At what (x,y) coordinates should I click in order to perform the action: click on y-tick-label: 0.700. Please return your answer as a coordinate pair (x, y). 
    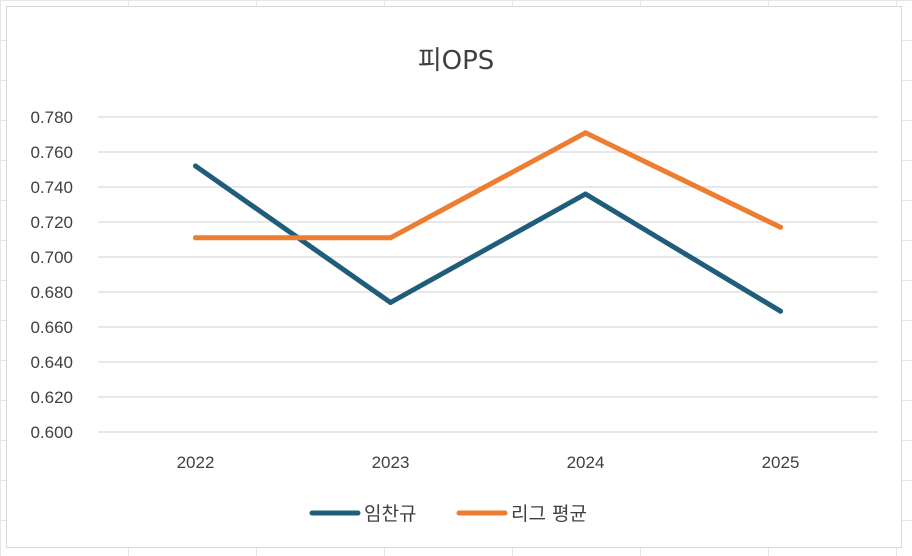
    Looking at the image, I should click on (51, 257).